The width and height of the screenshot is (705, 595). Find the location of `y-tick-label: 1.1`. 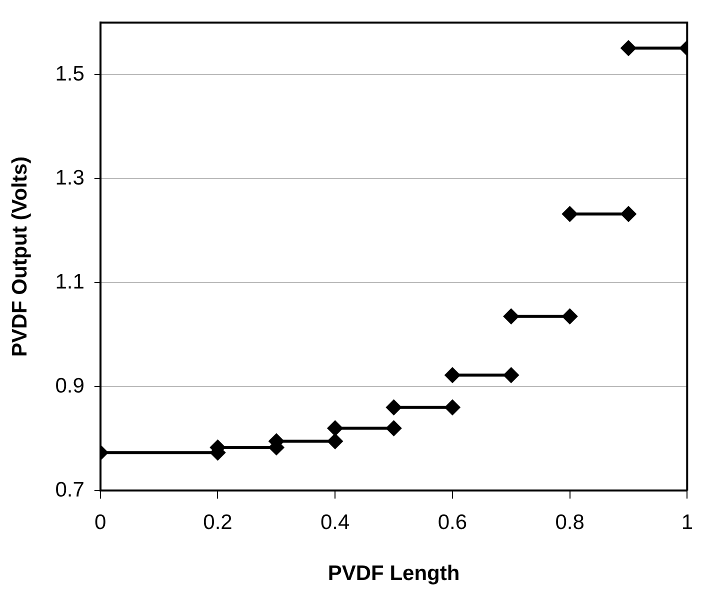

y-tick-label: 1.1 is located at coordinates (69, 282).